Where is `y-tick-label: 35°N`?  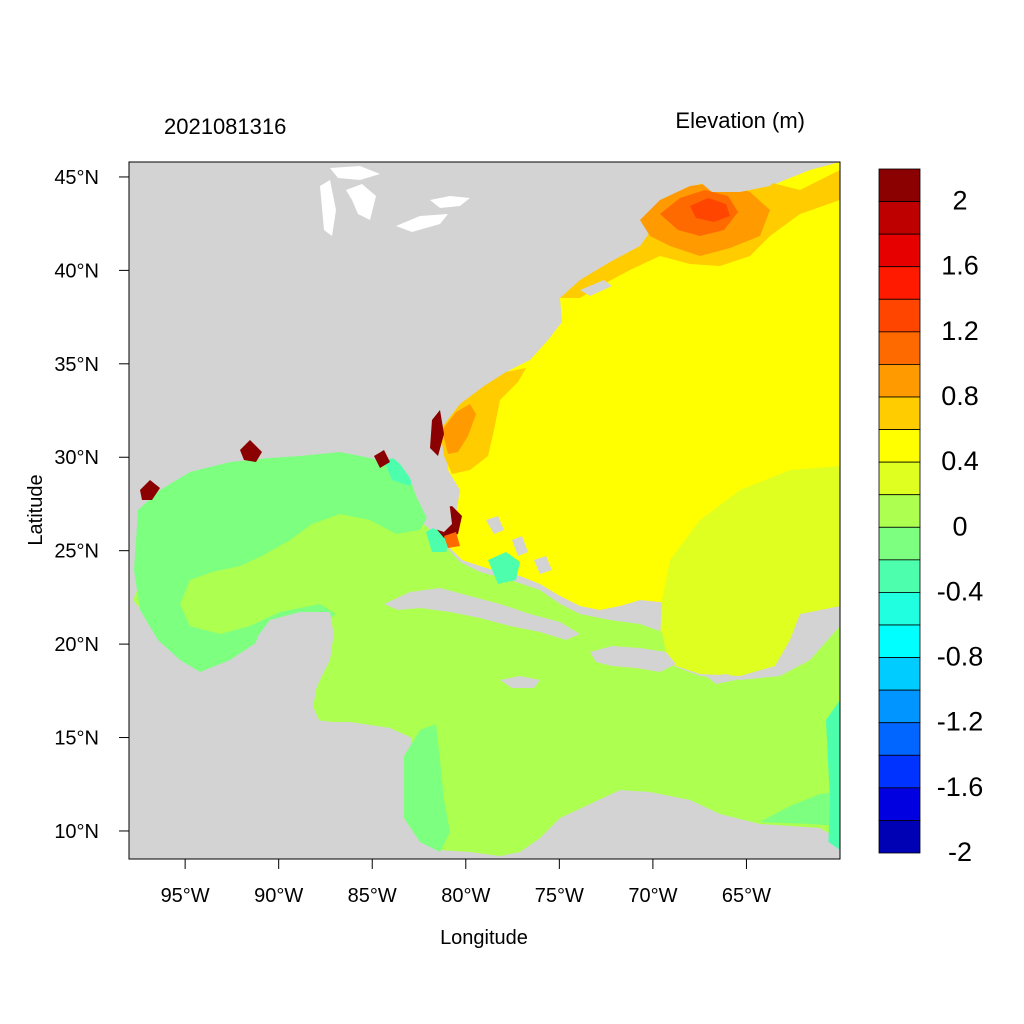 y-tick-label: 35°N is located at coordinates (76, 365).